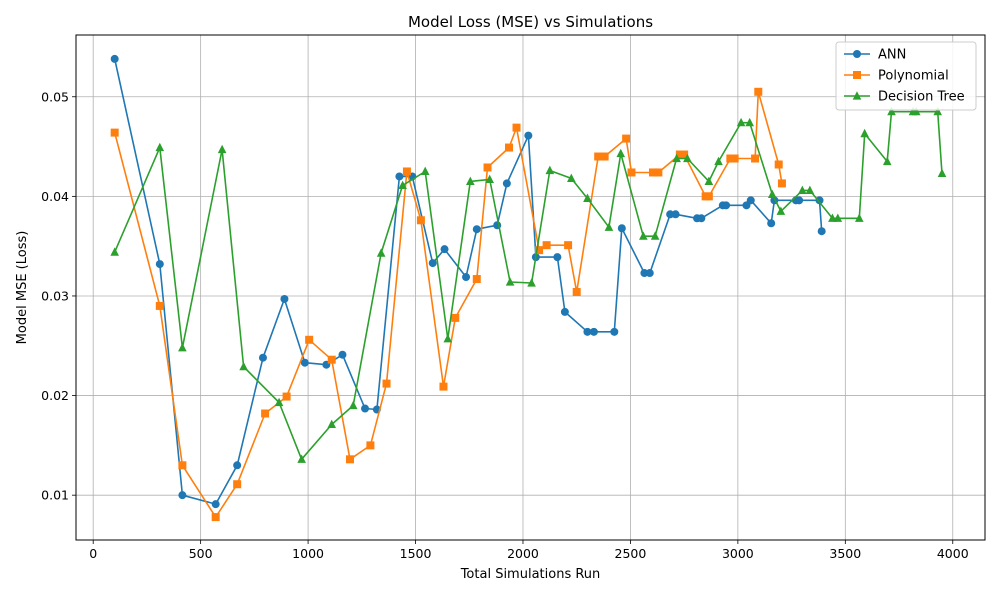 The image size is (1000, 600). What do you see at coordinates (416, 553) in the screenshot?
I see `x-tick-label: 1500` at bounding box center [416, 553].